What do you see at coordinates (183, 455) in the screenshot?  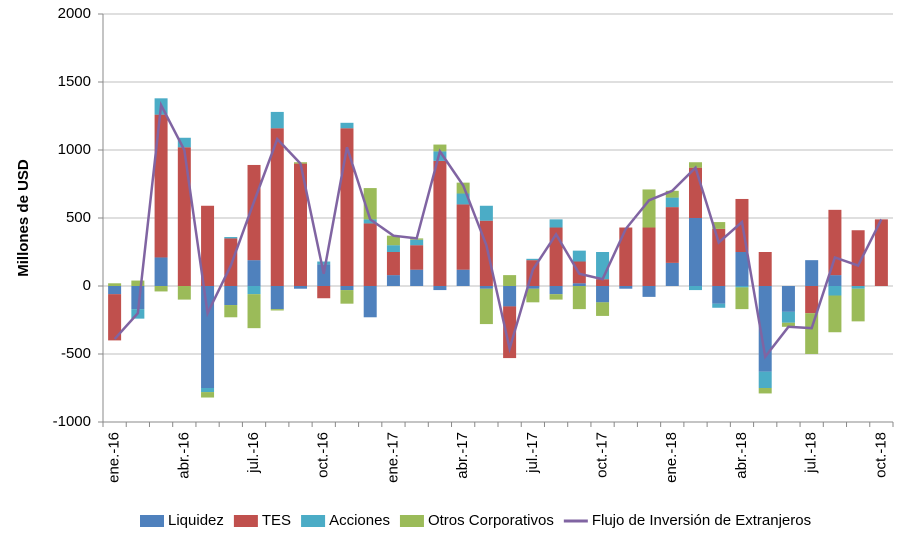 I see `x-tick-label: abr.-16` at bounding box center [183, 455].